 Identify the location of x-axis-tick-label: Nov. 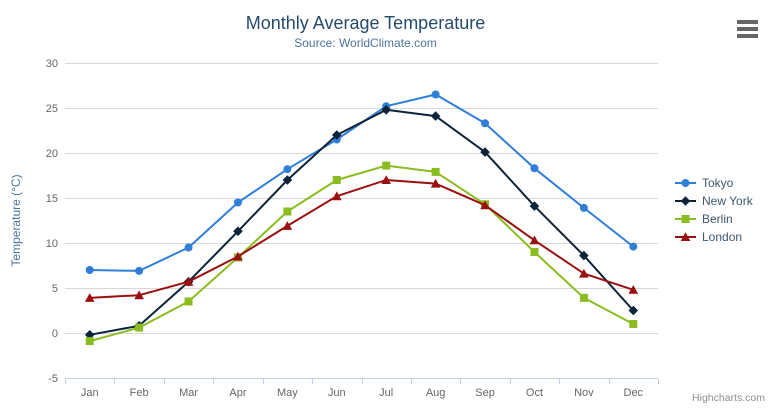
(584, 393).